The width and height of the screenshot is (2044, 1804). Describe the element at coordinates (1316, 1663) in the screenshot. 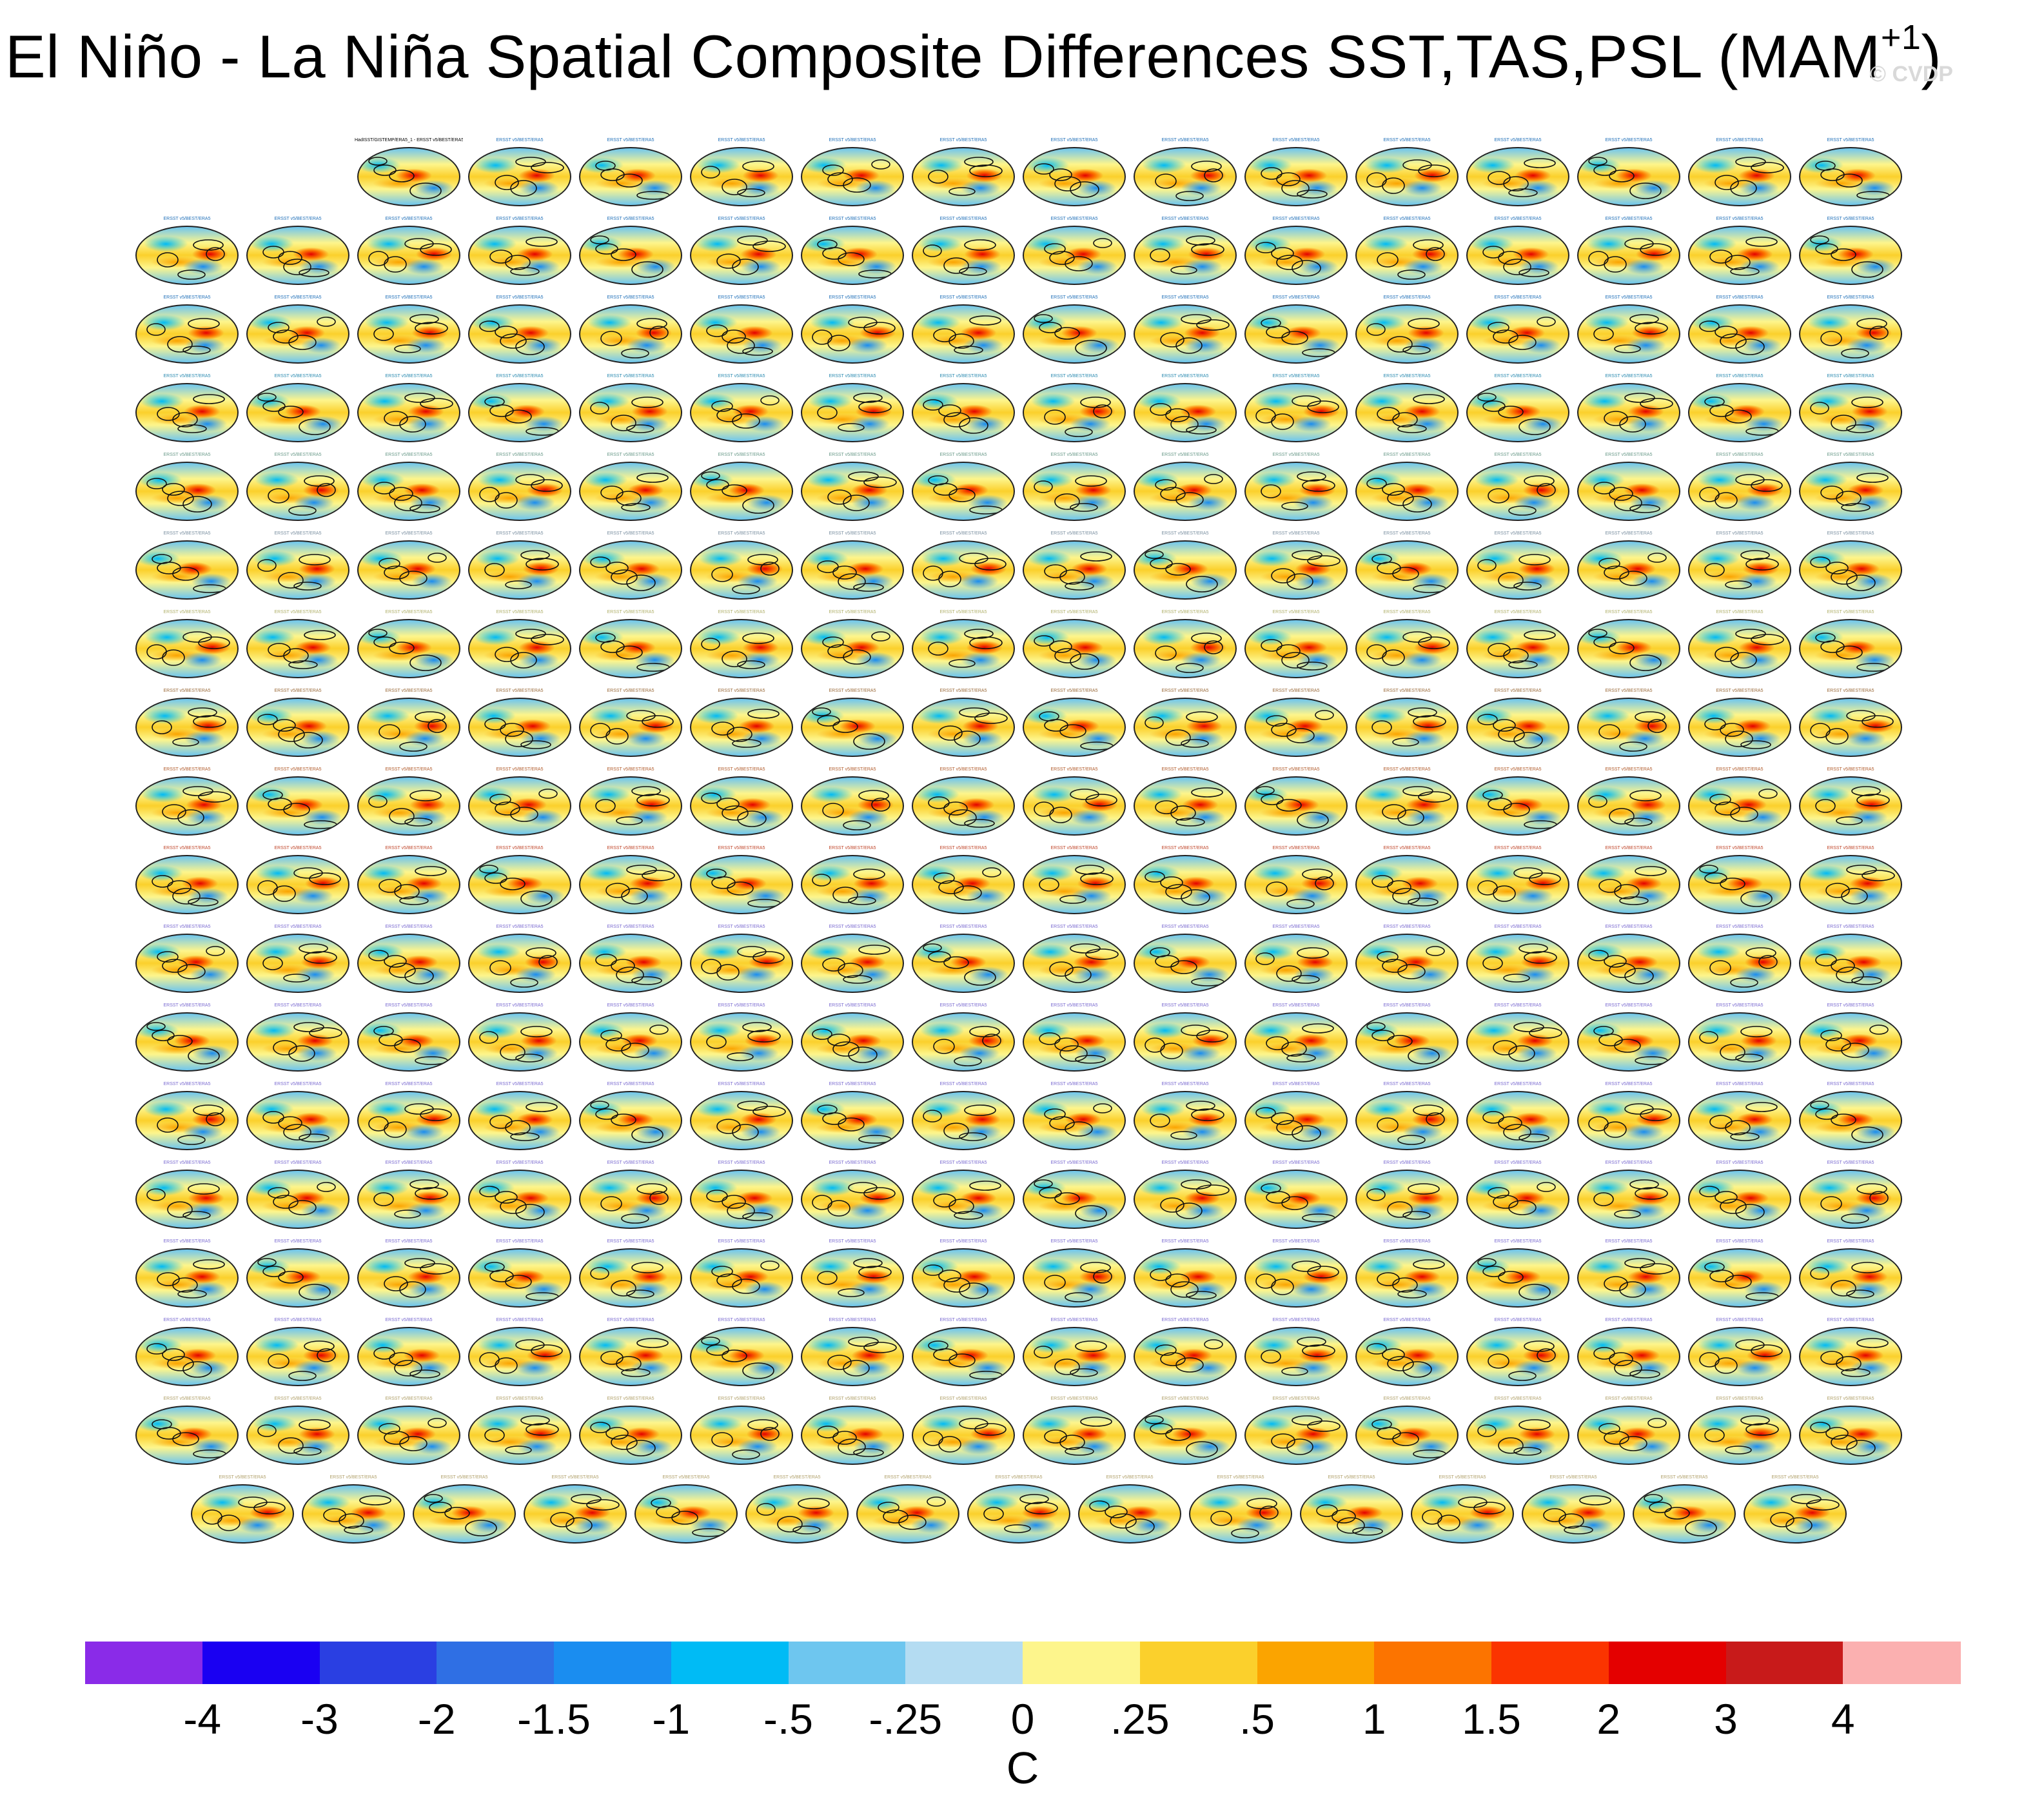

I see `colorbar-box` at that location.